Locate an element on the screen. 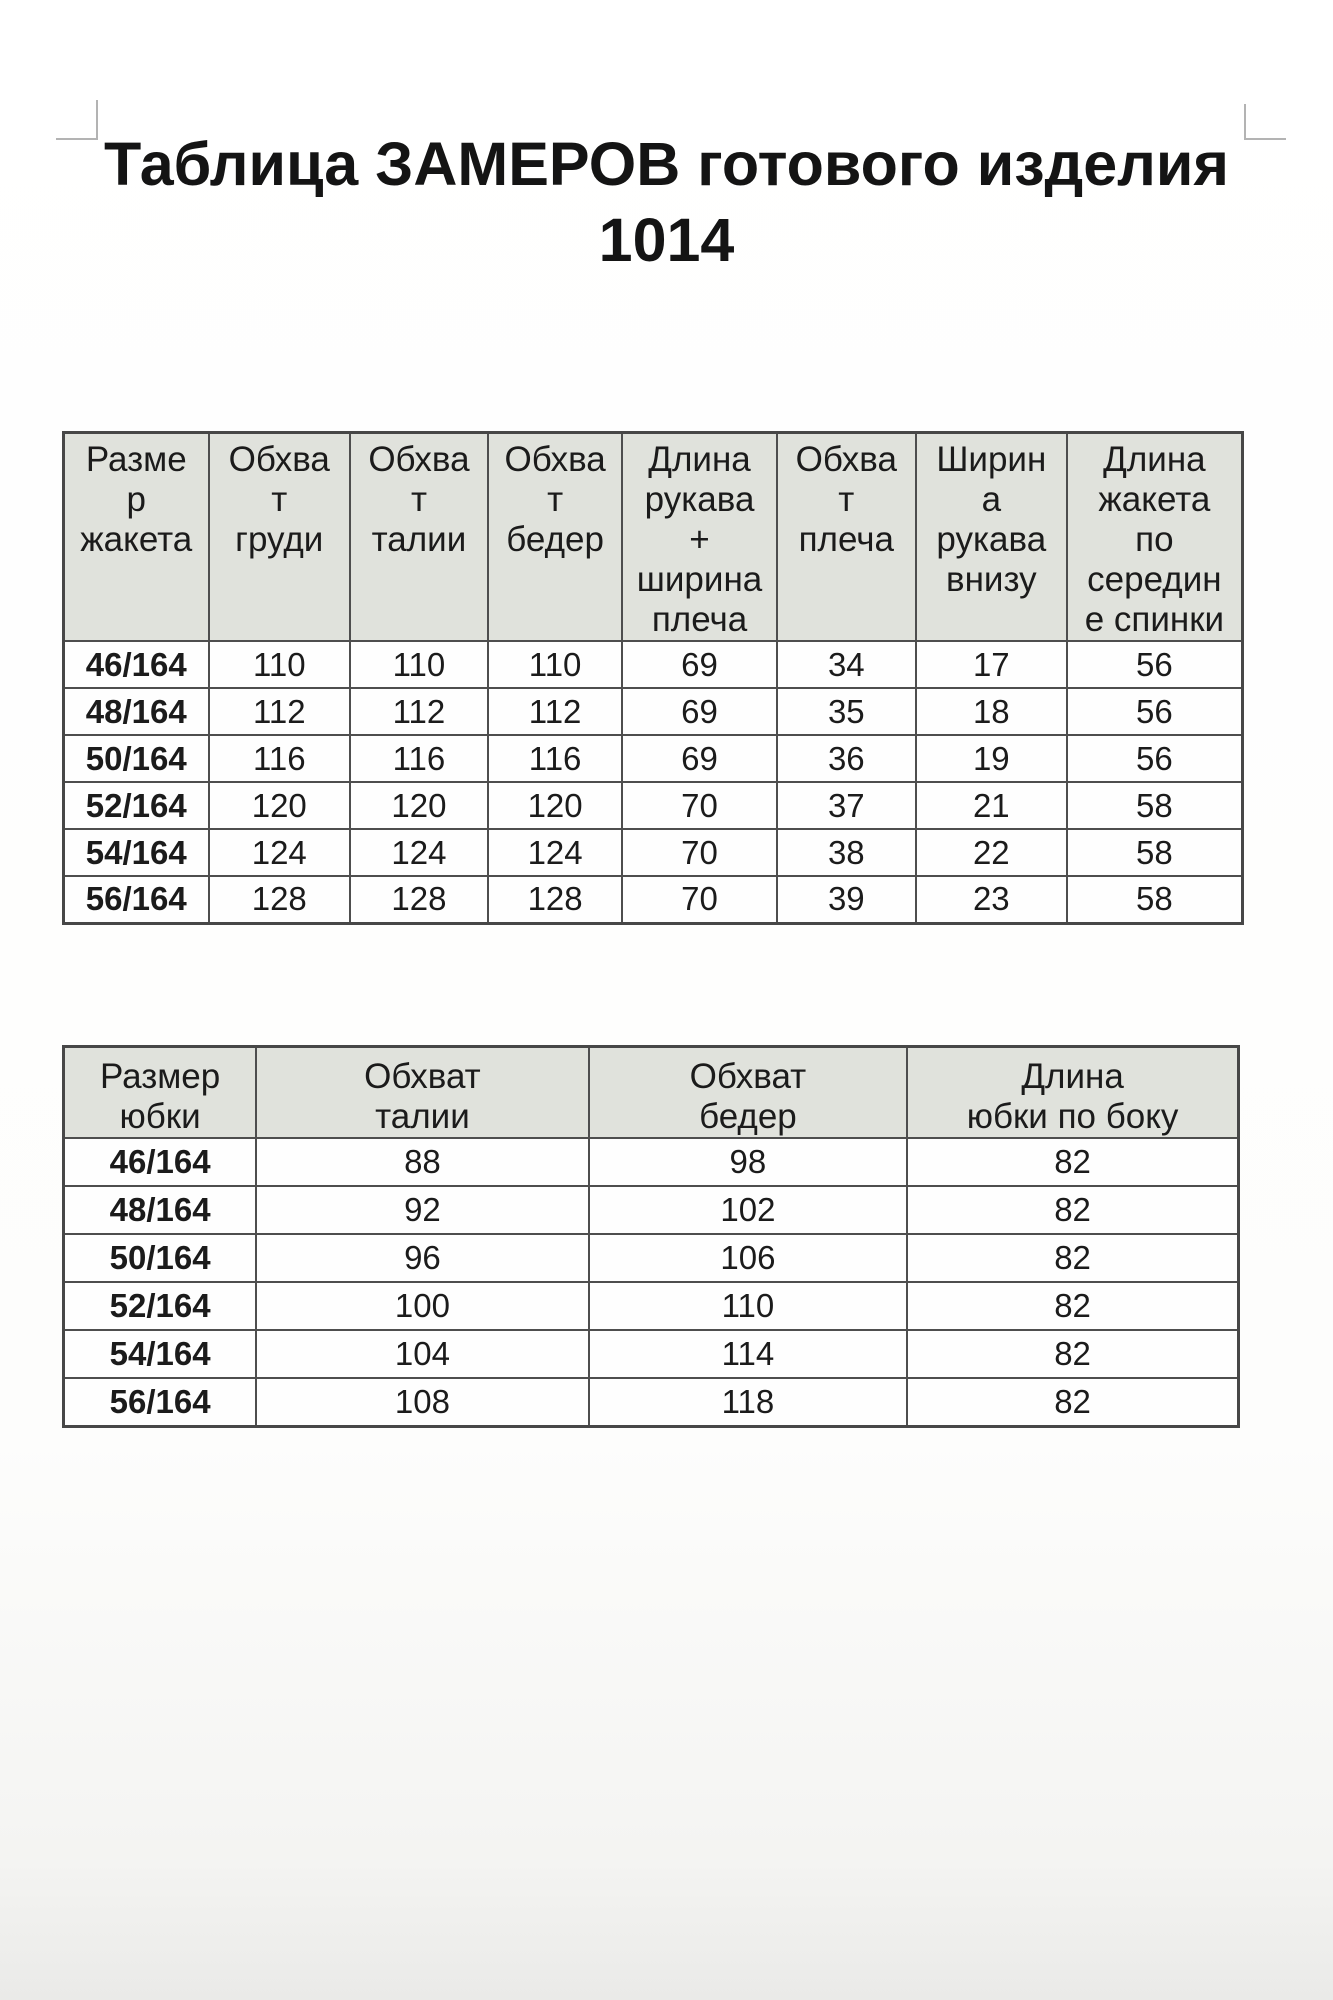  value-cell: 39 is located at coordinates (846, 899).